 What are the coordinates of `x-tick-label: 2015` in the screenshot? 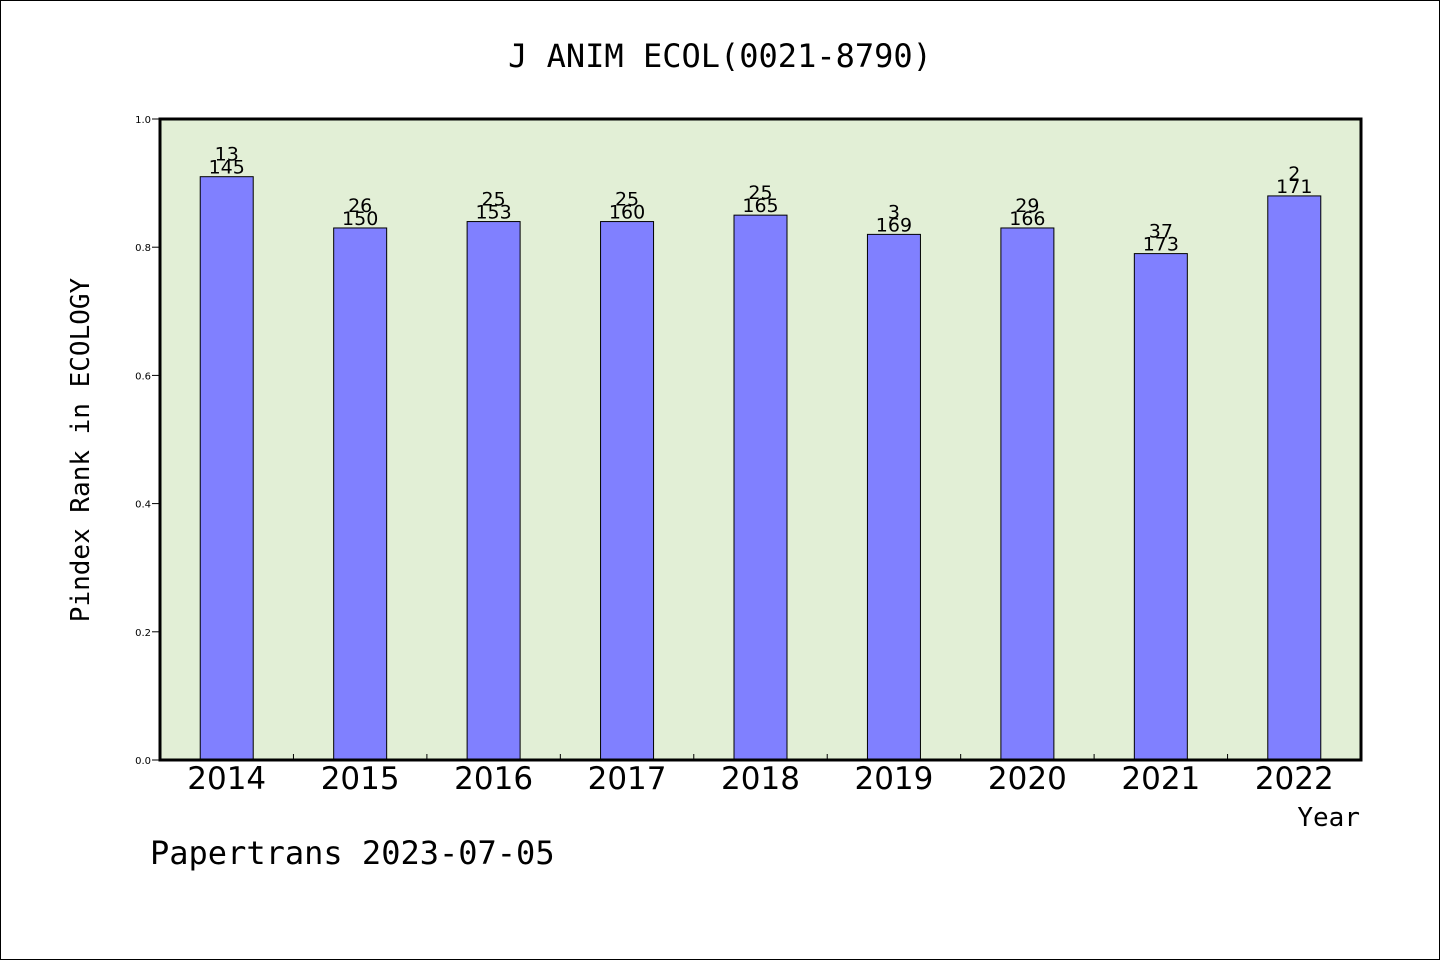 It's located at (360, 779).